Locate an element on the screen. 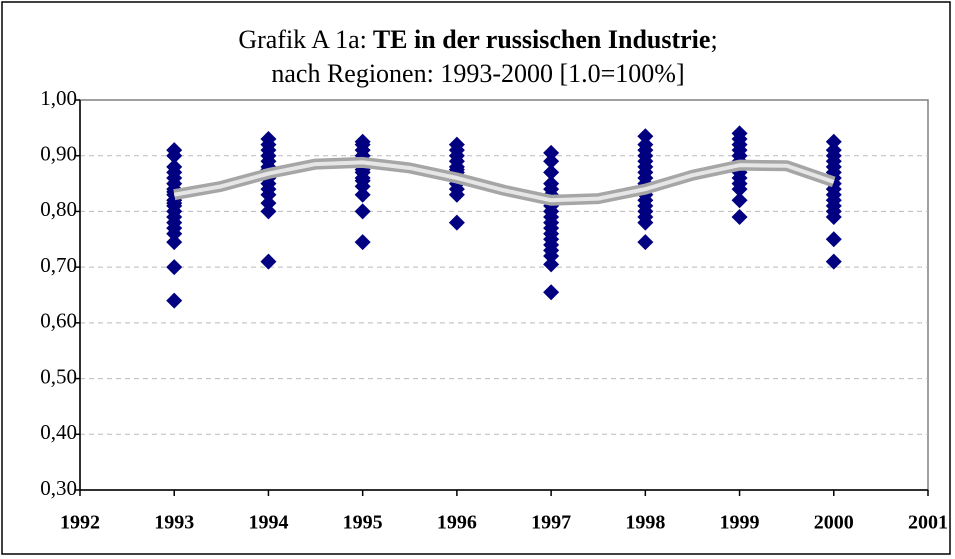 This screenshot has width=955, height=559. trend-line-highlight is located at coordinates (504, 181).